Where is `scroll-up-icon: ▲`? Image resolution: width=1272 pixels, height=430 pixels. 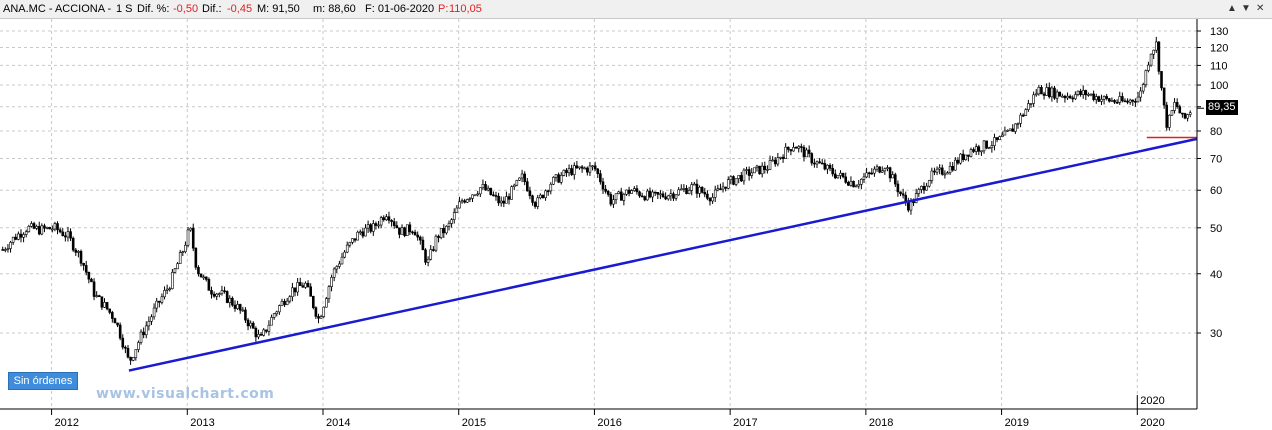 scroll-up-icon: ▲ is located at coordinates (1232, 8).